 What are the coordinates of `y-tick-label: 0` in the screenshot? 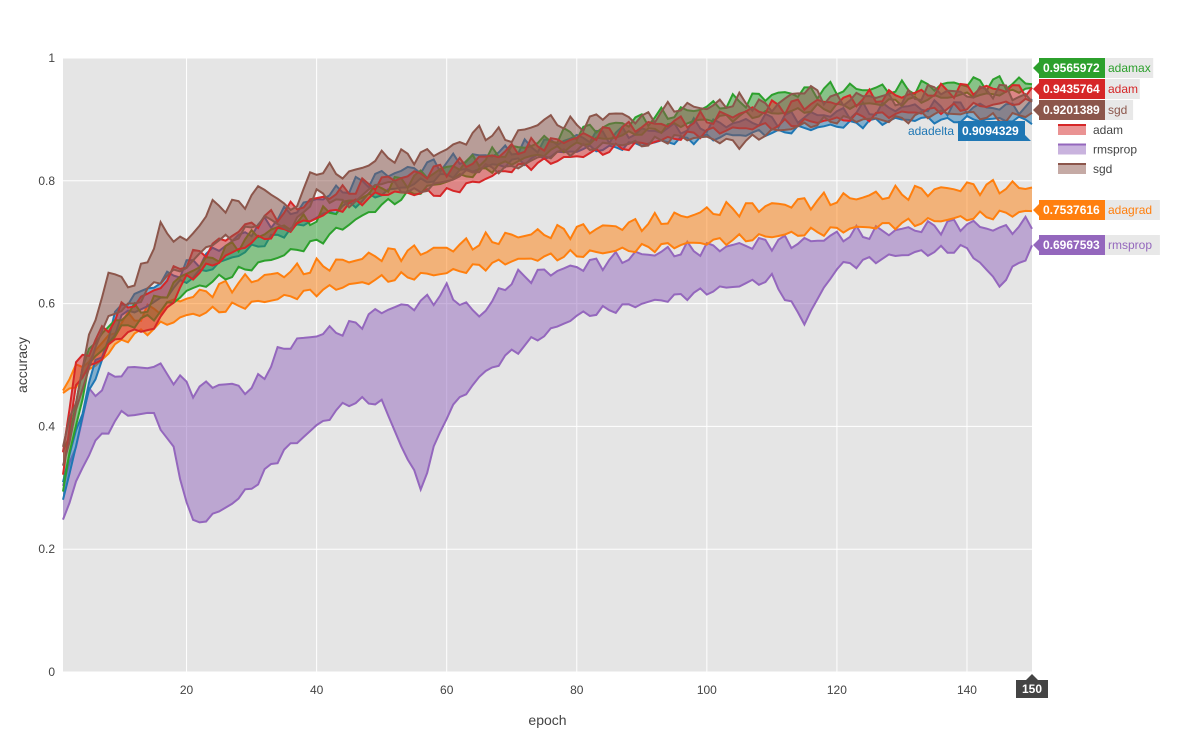 It's located at (51, 672).